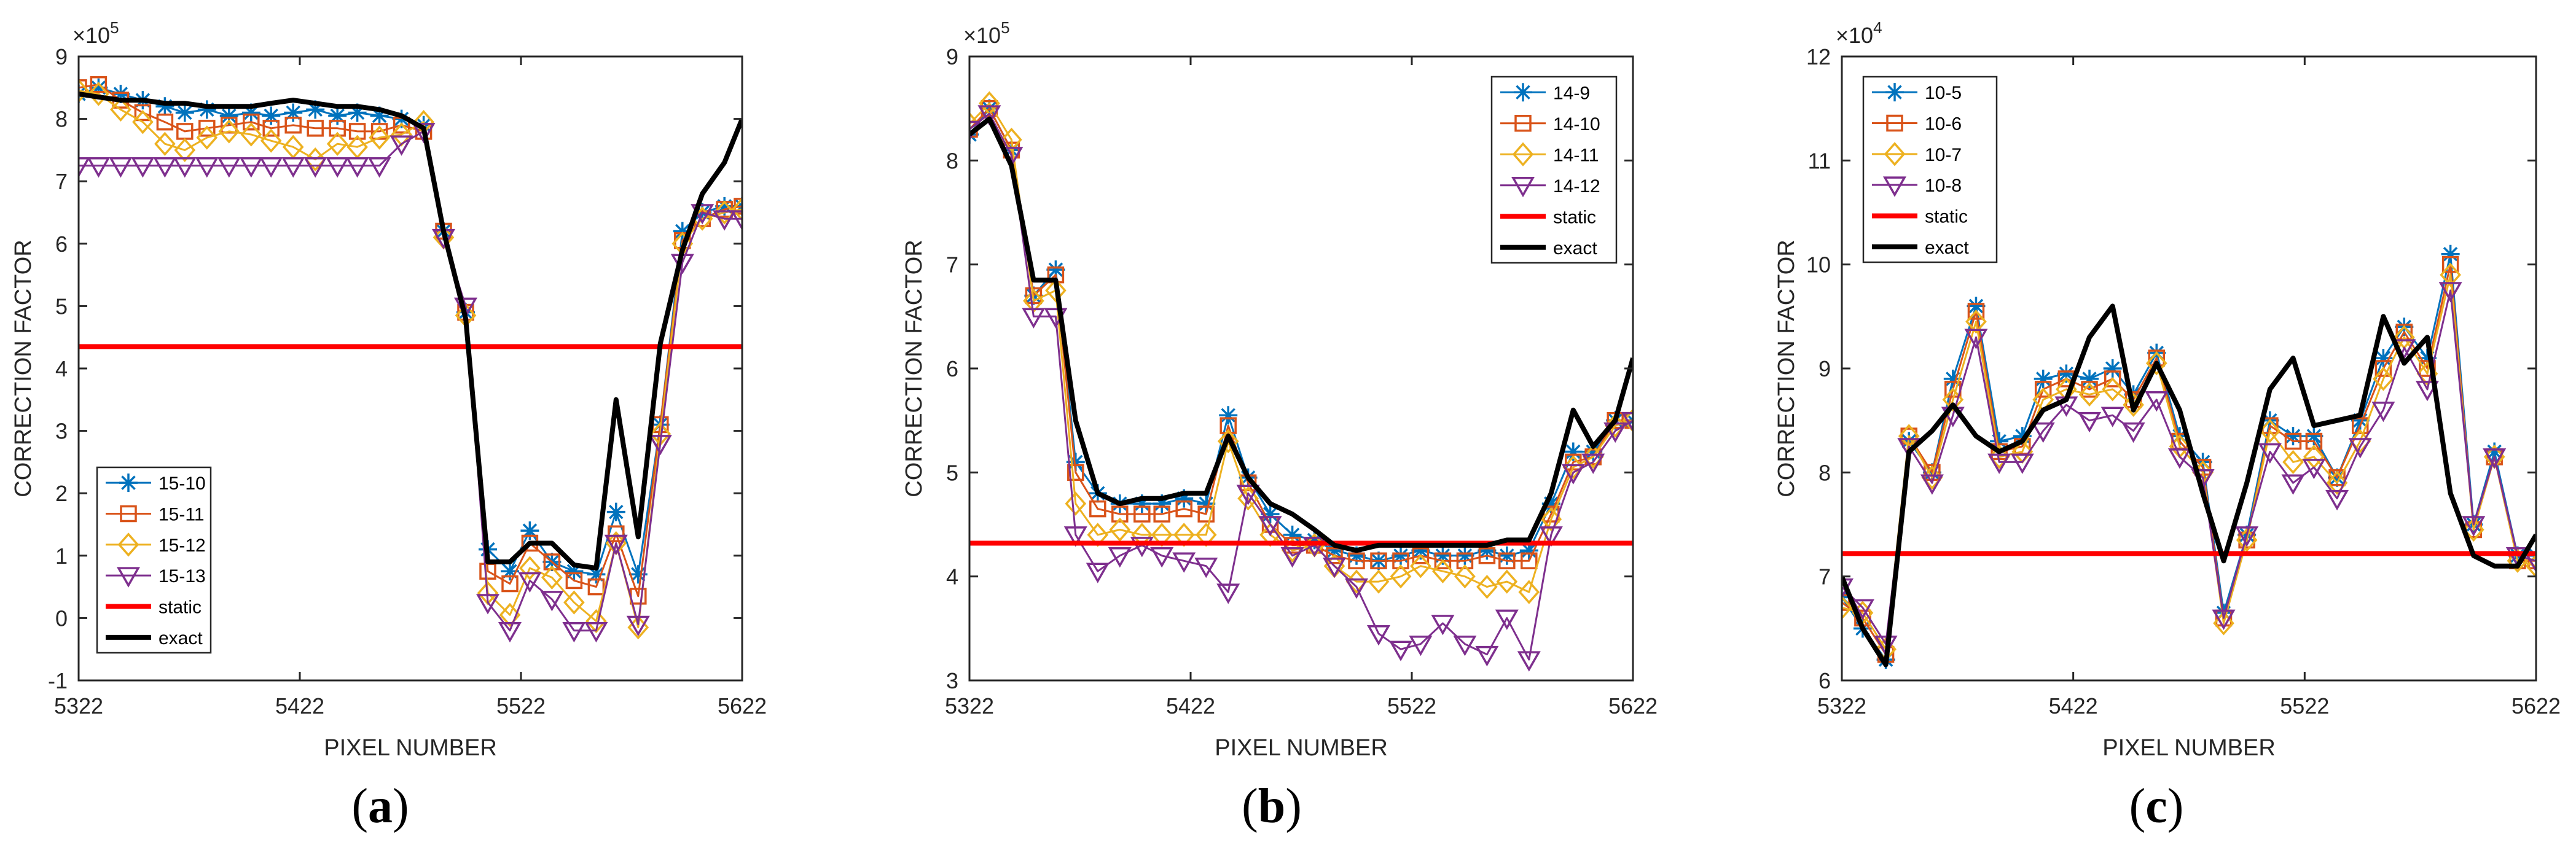 The width and height of the screenshot is (2576, 853). Describe the element at coordinates (61, 119) in the screenshot. I see `y-tick-label: 8` at that location.